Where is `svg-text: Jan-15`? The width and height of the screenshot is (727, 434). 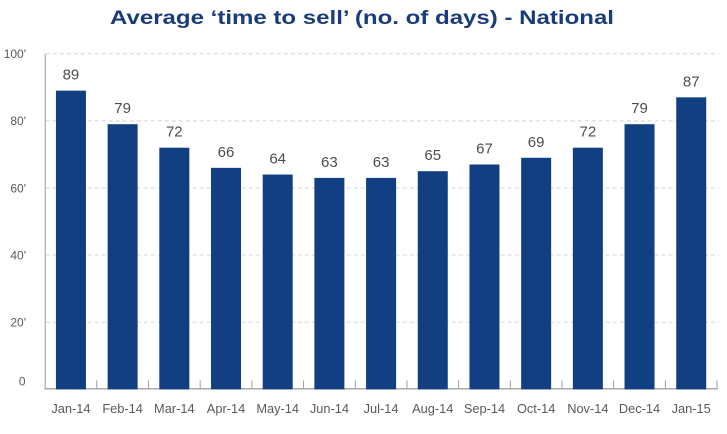
svg-text: Jan-15 is located at coordinates (691, 408).